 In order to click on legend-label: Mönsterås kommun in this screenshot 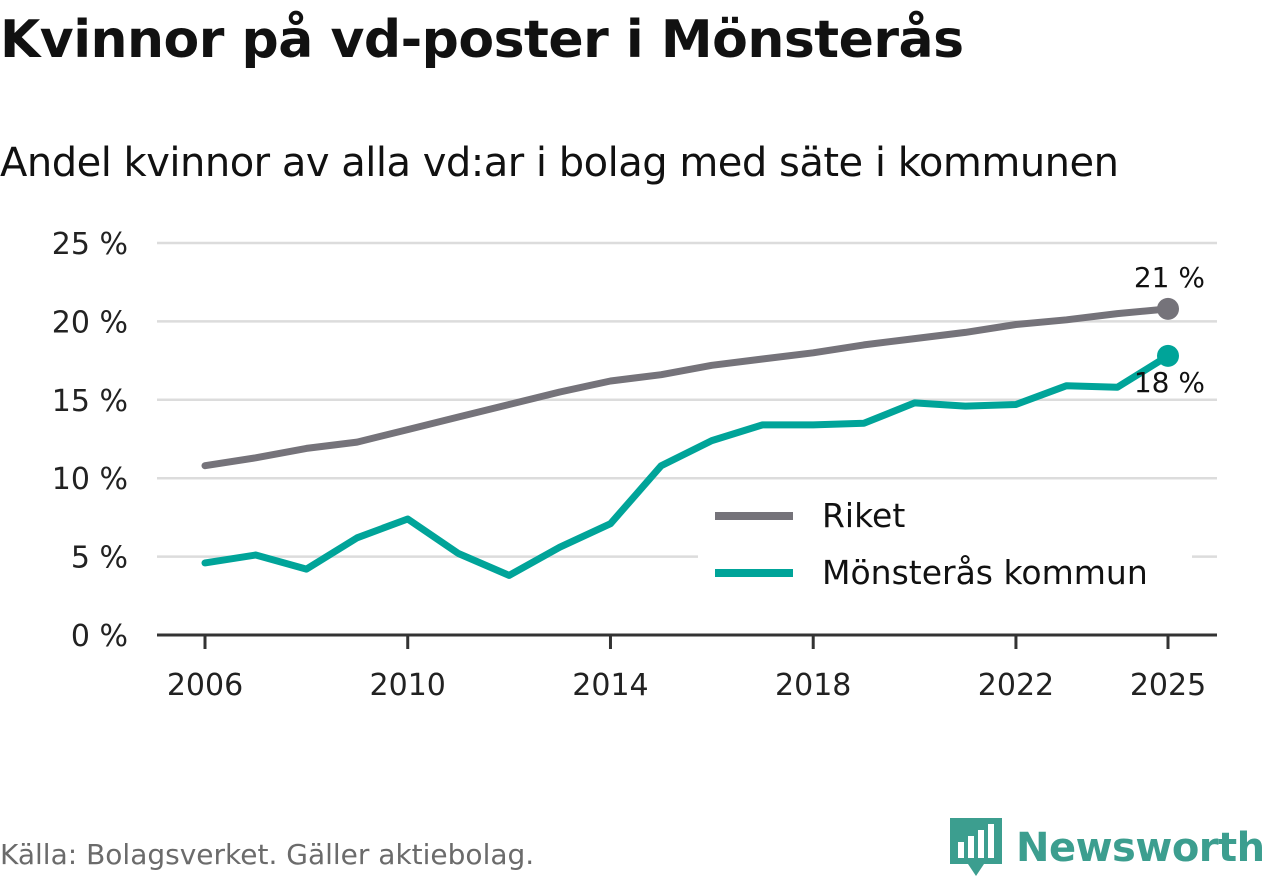, I will do `click(985, 572)`.